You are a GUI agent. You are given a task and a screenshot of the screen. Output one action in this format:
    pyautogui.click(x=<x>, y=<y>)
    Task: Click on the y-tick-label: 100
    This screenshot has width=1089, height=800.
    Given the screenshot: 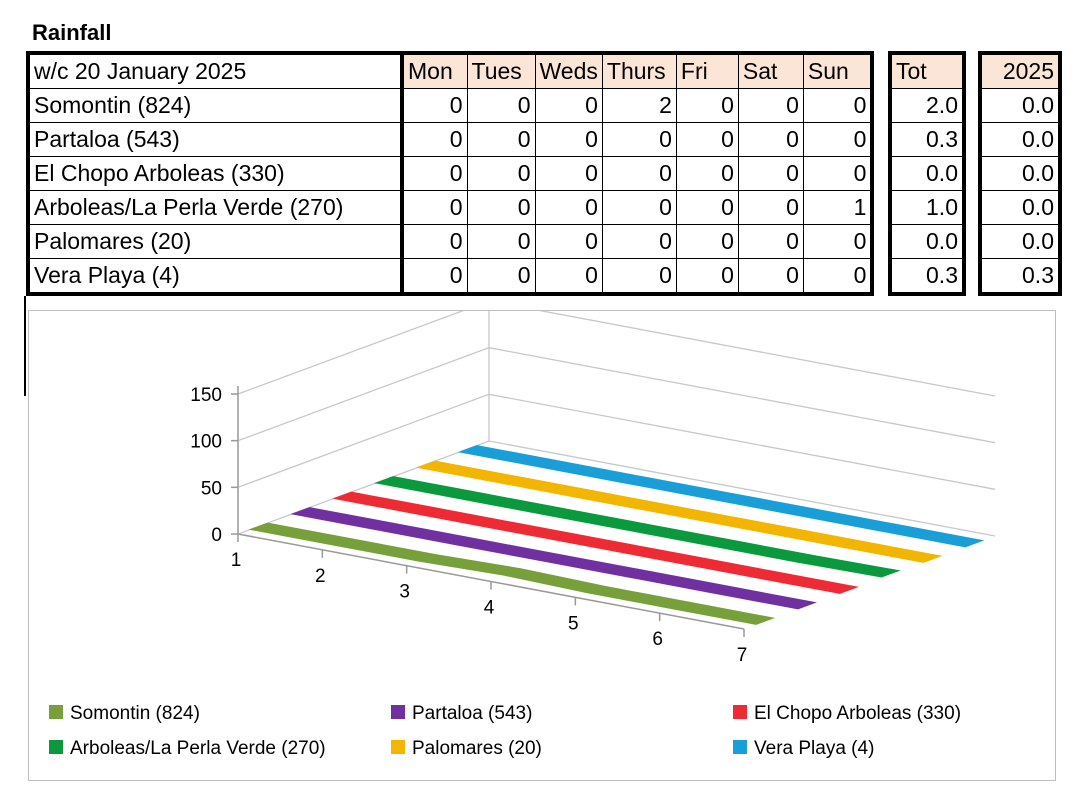 What is the action you would take?
    pyautogui.click(x=206, y=442)
    